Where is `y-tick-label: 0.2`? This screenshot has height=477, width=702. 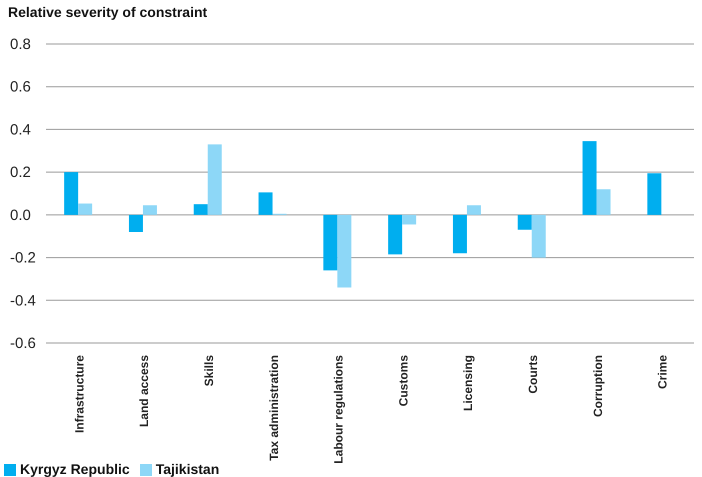
y-tick-label: 0.2 is located at coordinates (20, 173).